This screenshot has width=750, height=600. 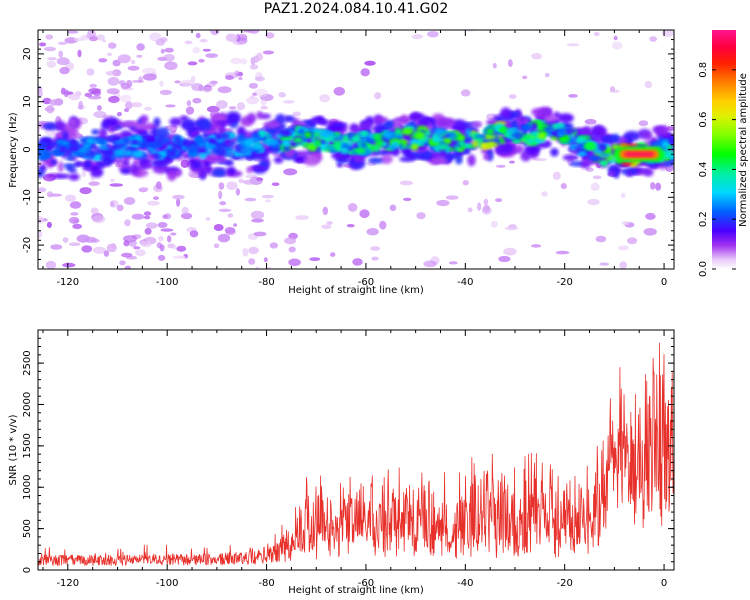 What do you see at coordinates (27, 149) in the screenshot?
I see `y-tick-label: 0` at bounding box center [27, 149].